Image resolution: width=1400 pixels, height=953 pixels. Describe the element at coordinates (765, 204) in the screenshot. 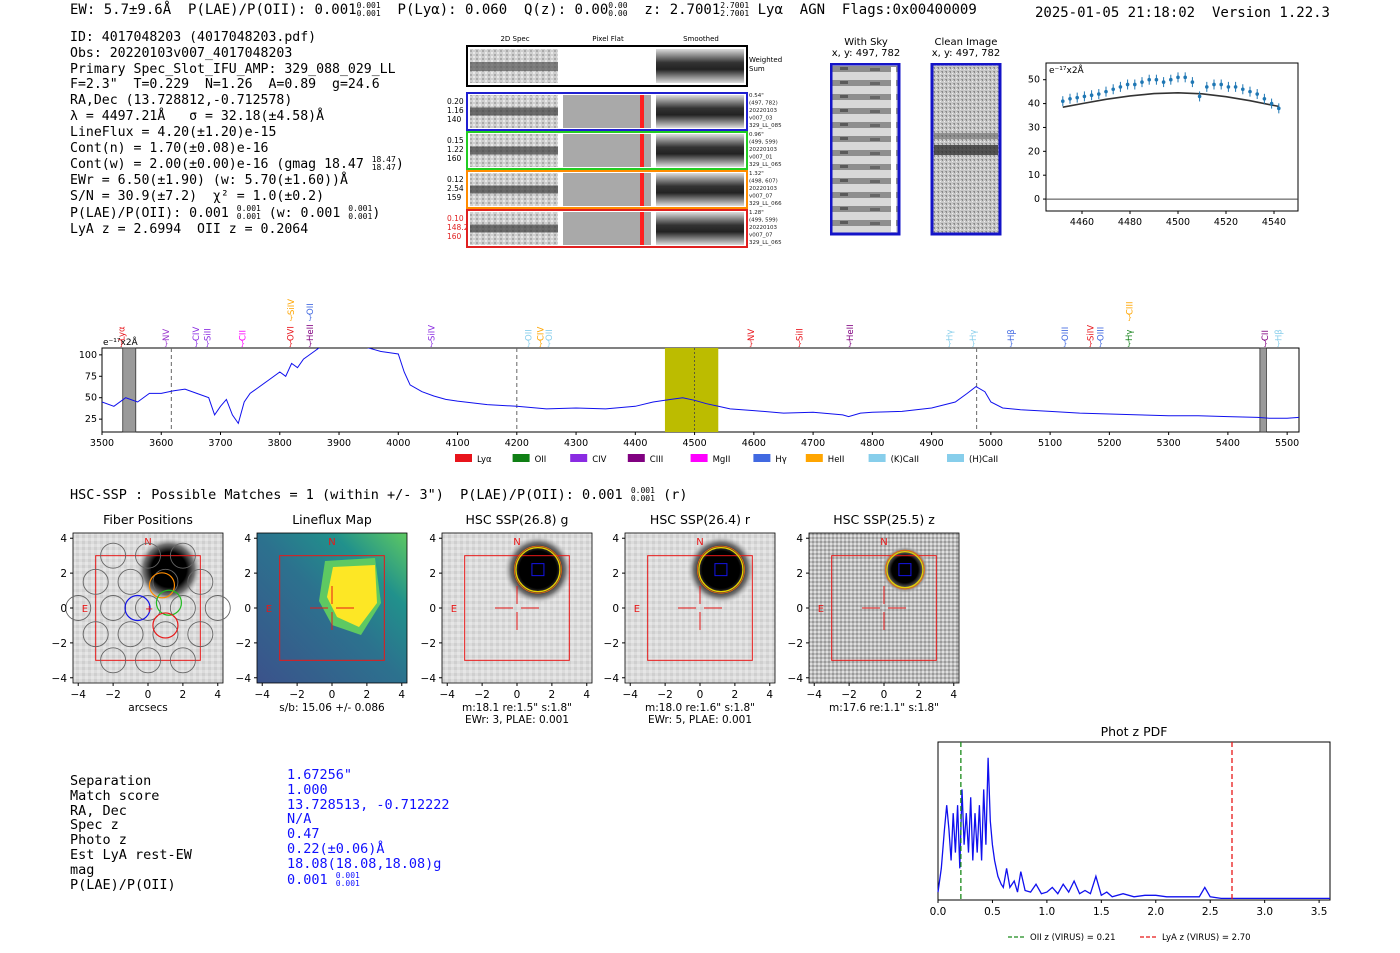

I see `cutout-right-label: 329_LL_066` at that location.